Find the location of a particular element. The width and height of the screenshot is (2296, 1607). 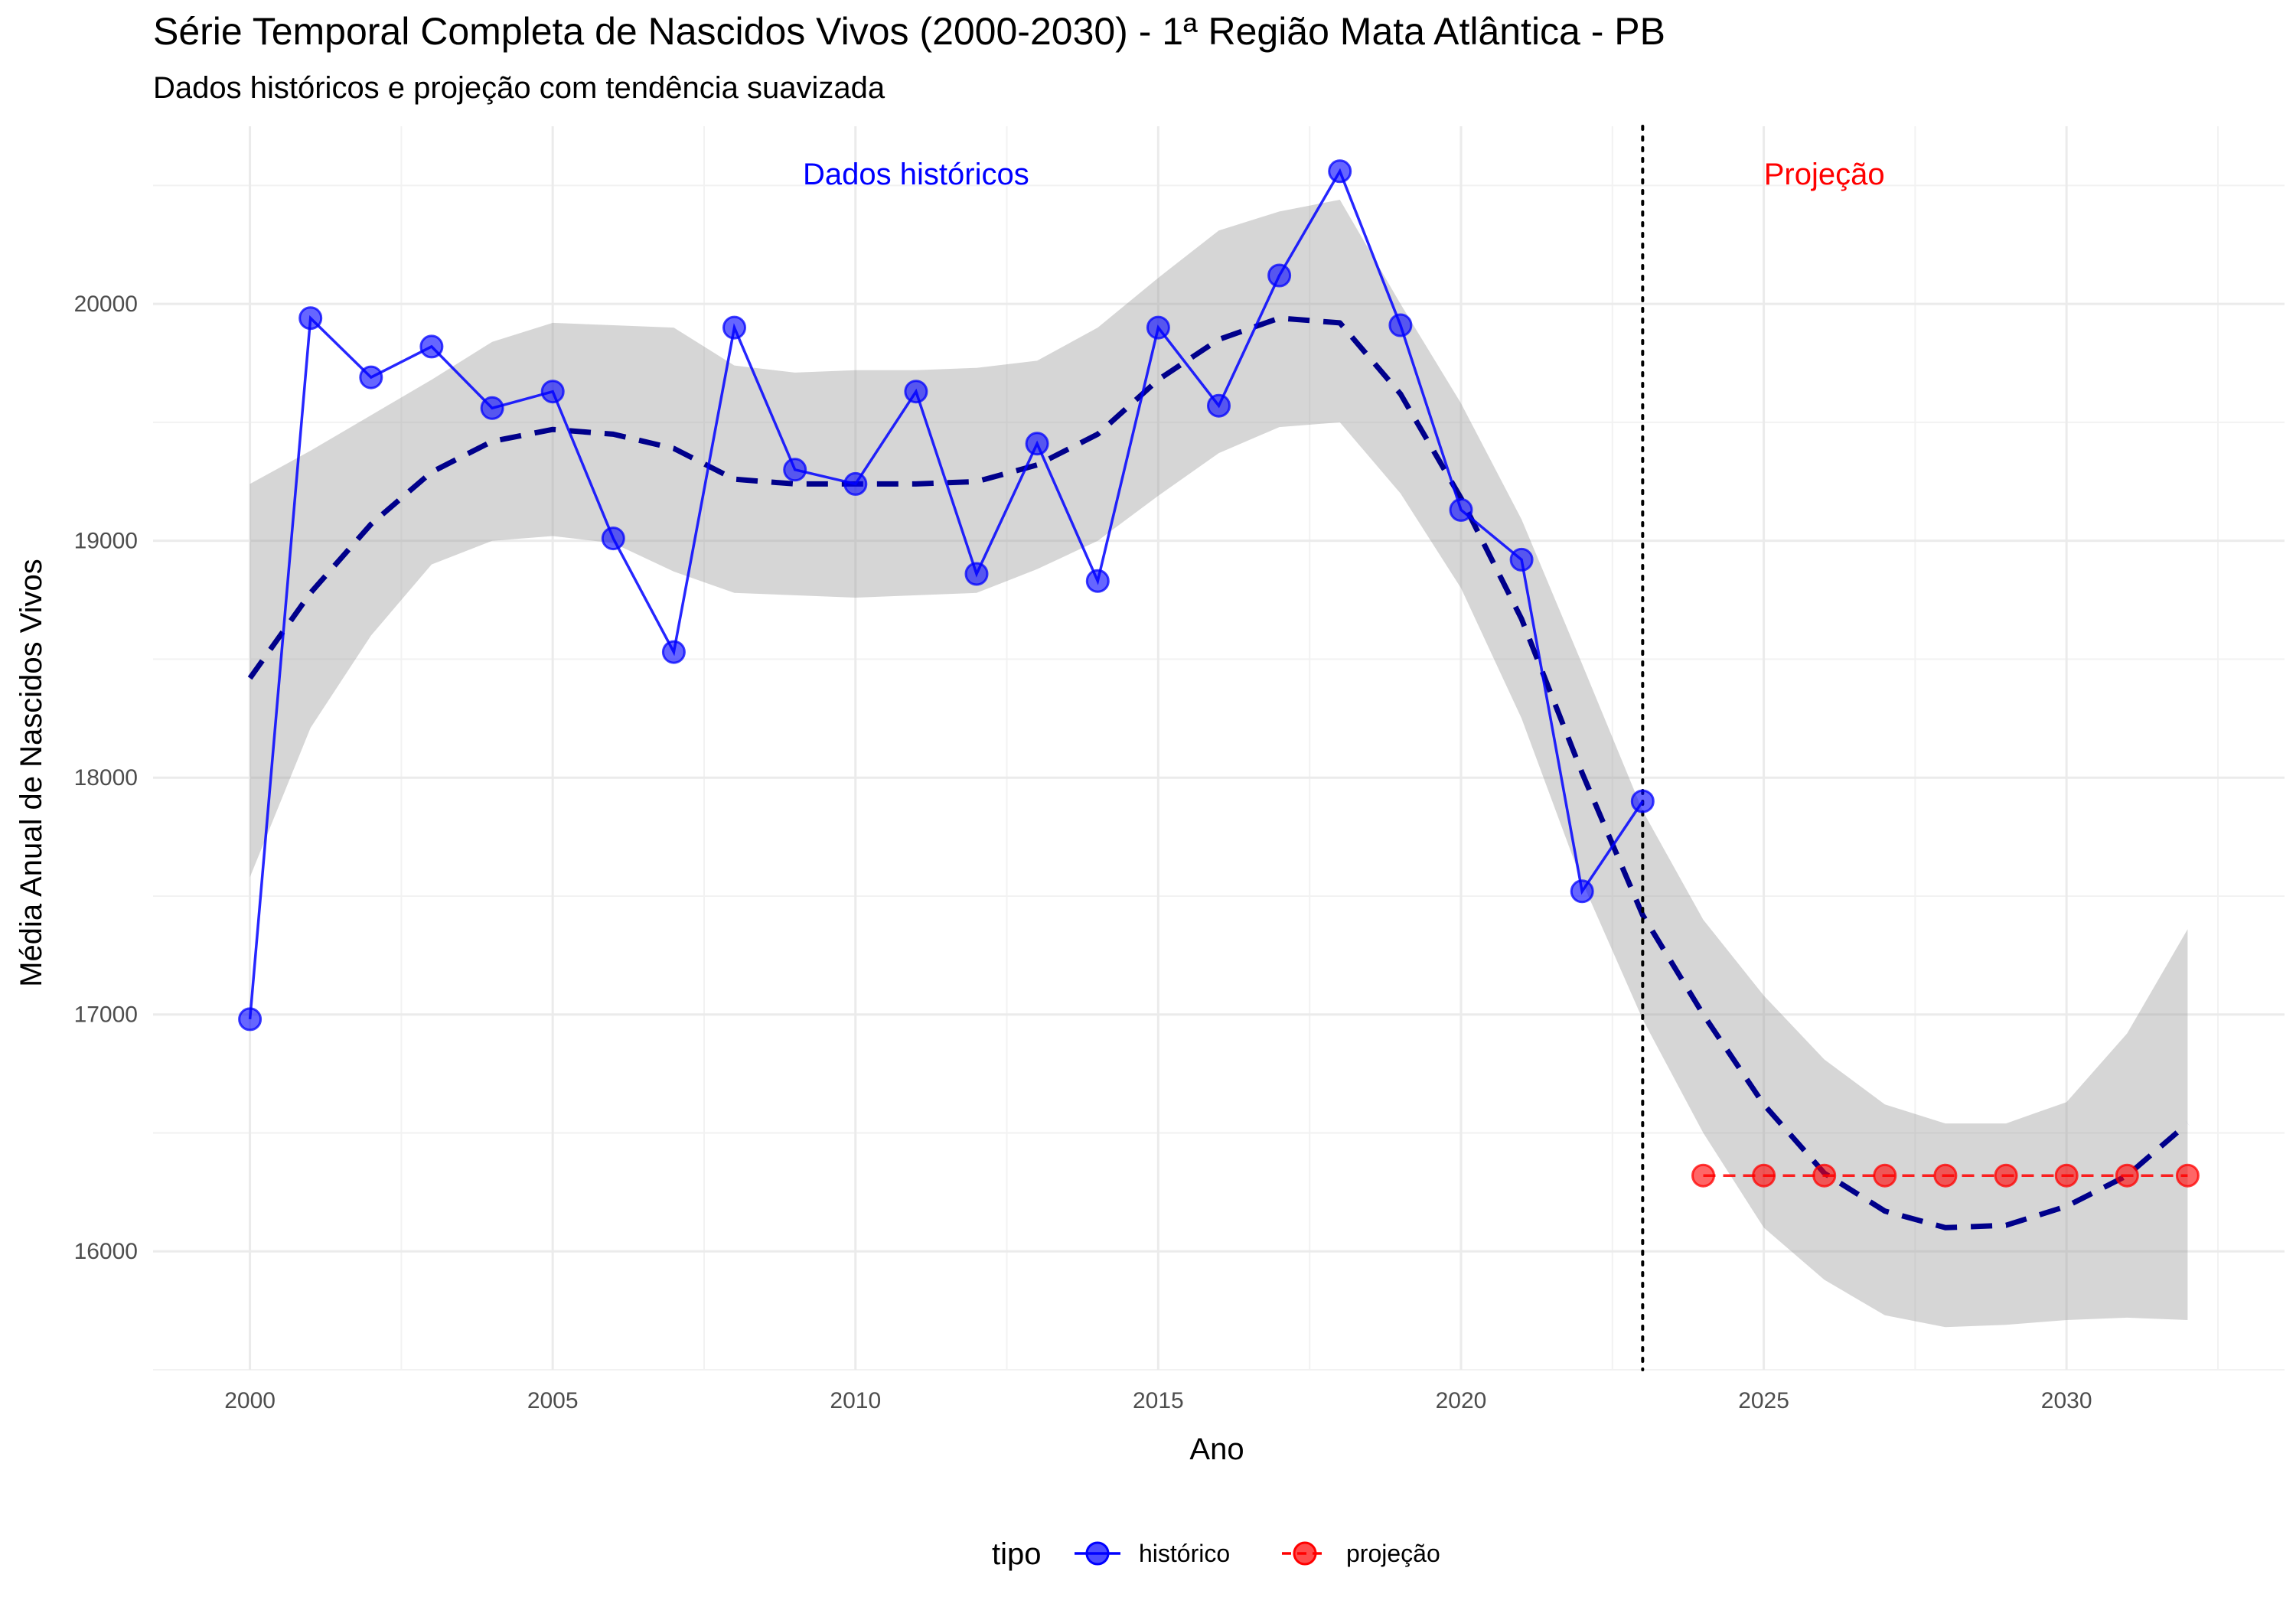

x-tick-label: 2020 is located at coordinates (1461, 1400).